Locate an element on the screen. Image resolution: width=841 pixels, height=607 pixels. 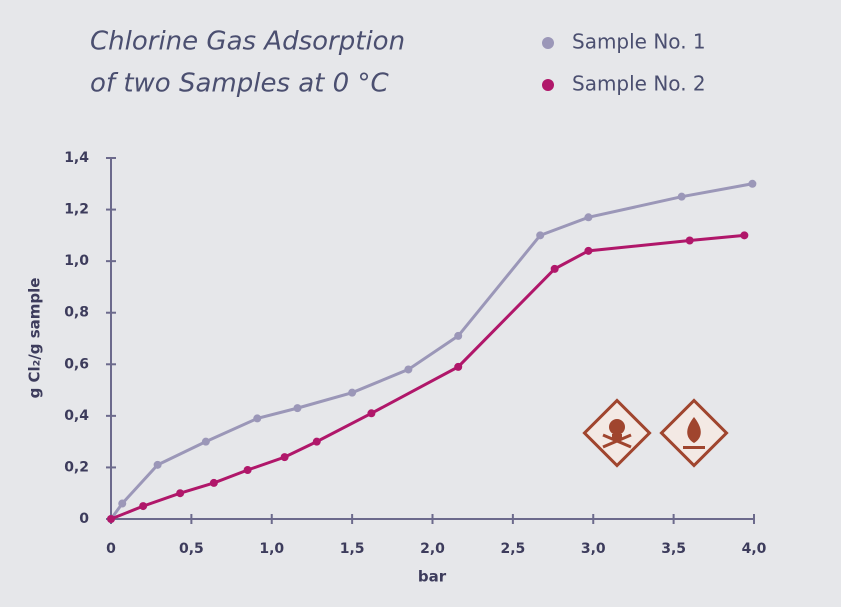
x-tick-label: 2,0 is located at coordinates (432, 549).